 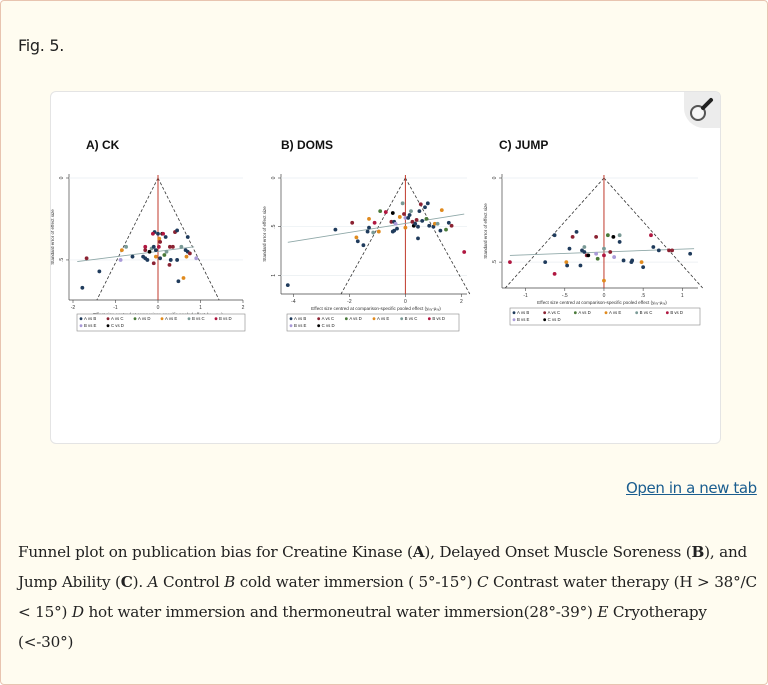 What do you see at coordinates (144, 318) in the screenshot?
I see `svg-text: A vs D` at bounding box center [144, 318].